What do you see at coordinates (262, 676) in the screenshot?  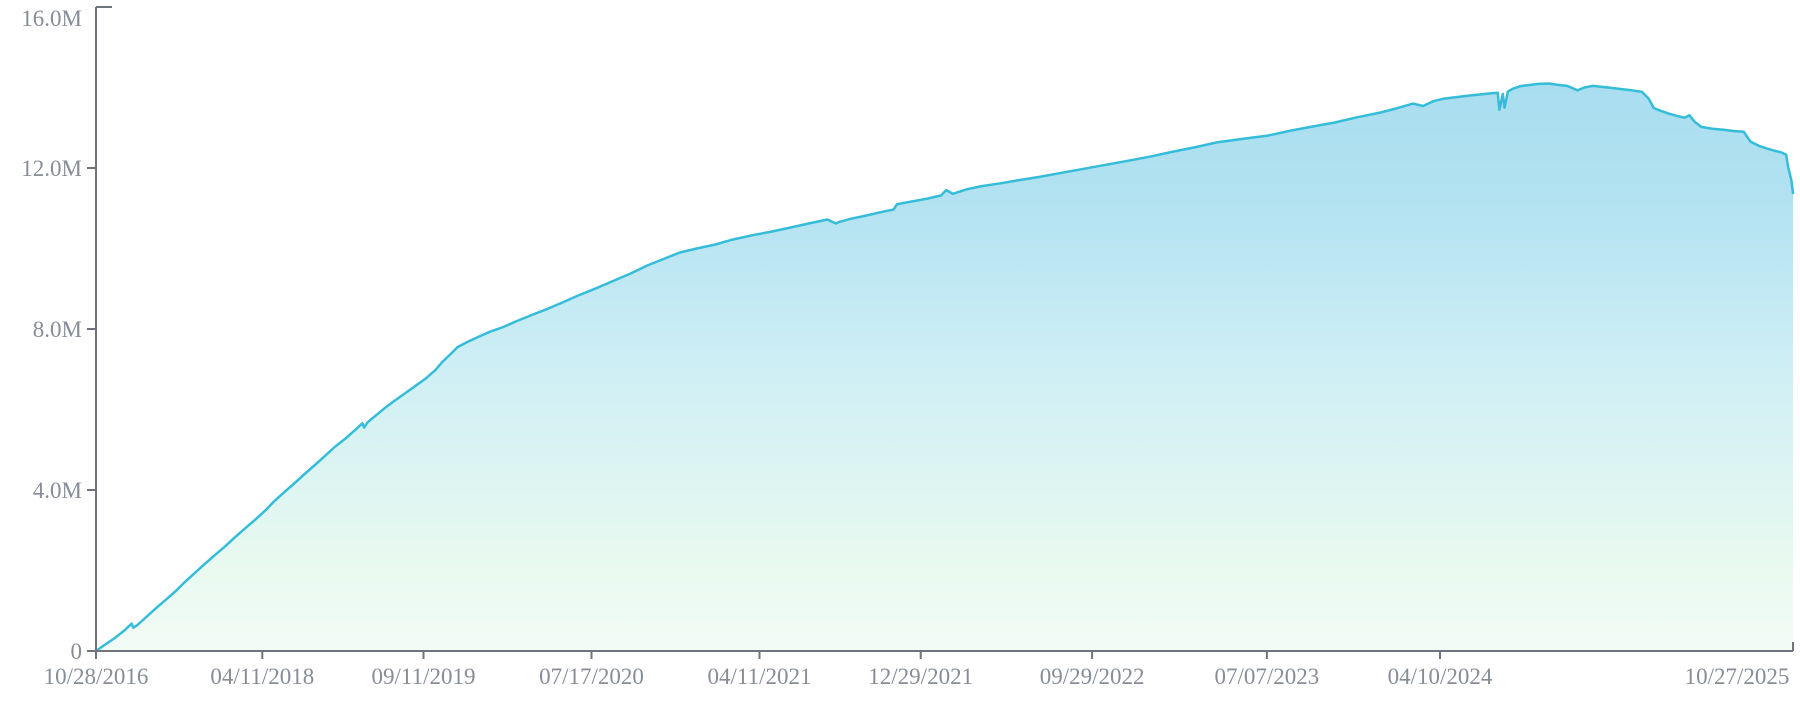 I see `x-axis-tick-label: 04/11/2018` at bounding box center [262, 676].